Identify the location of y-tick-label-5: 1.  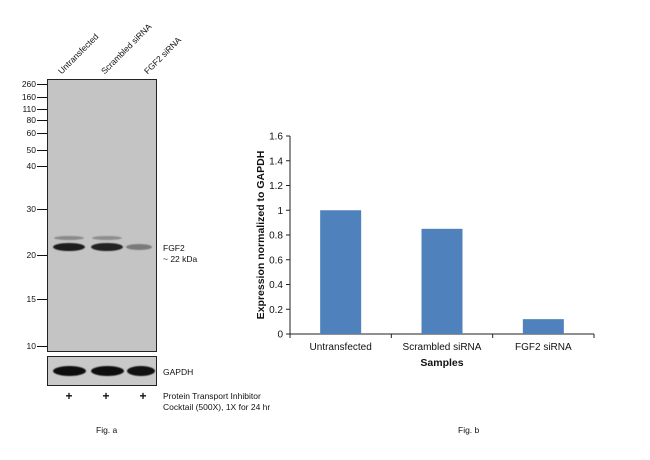
(280, 211).